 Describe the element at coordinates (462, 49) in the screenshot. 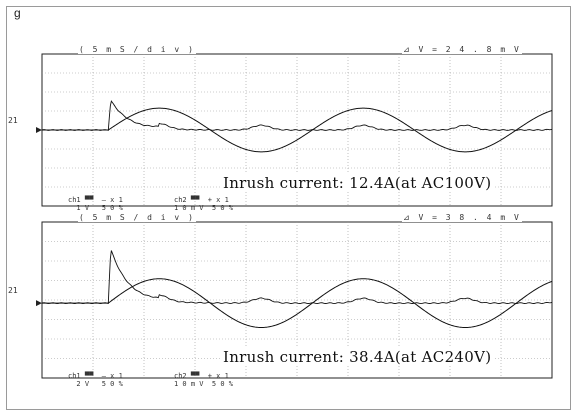

I see `delta-v-label: ⊿ V = 2 4 . 8 m V` at that location.